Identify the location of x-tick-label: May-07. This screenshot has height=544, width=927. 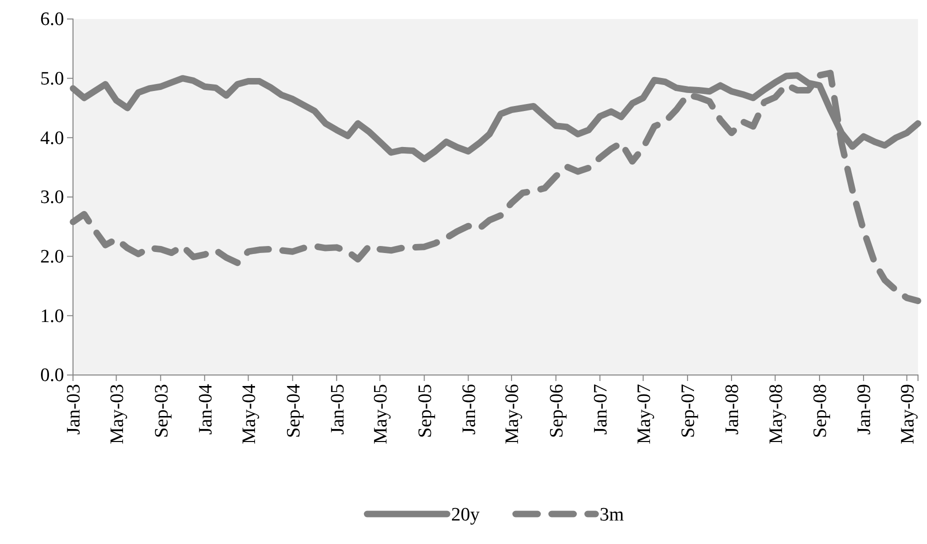
(644, 414).